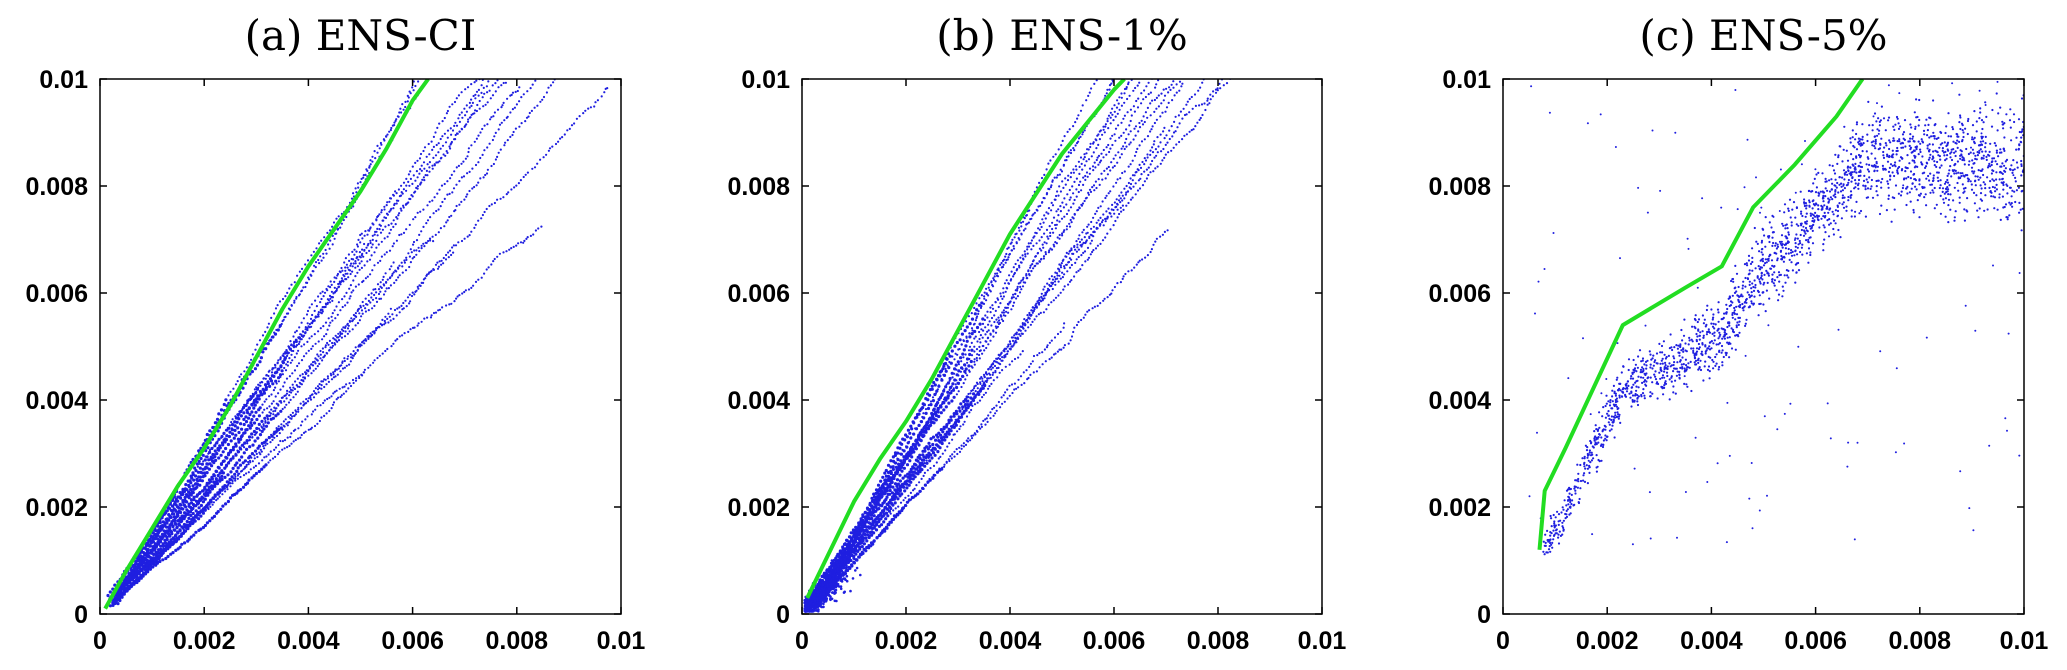 This screenshot has width=2067, height=670. I want to click on x-tick-label: 0.004, so click(308, 641).